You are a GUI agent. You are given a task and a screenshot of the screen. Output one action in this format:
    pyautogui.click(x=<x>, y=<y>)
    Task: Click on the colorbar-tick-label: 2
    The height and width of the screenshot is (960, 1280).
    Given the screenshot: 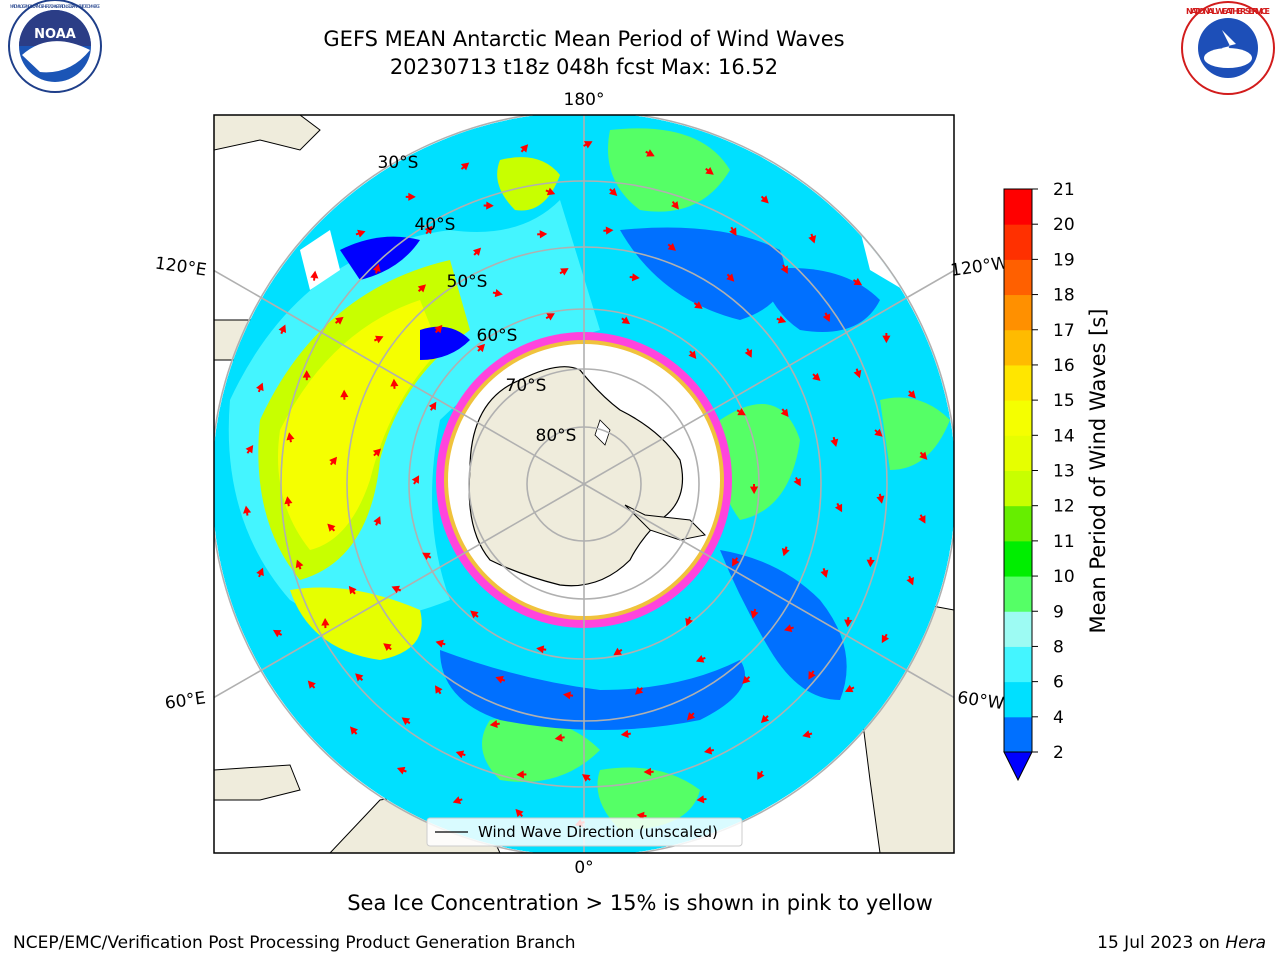 What is the action you would take?
    pyautogui.click(x=1058, y=753)
    